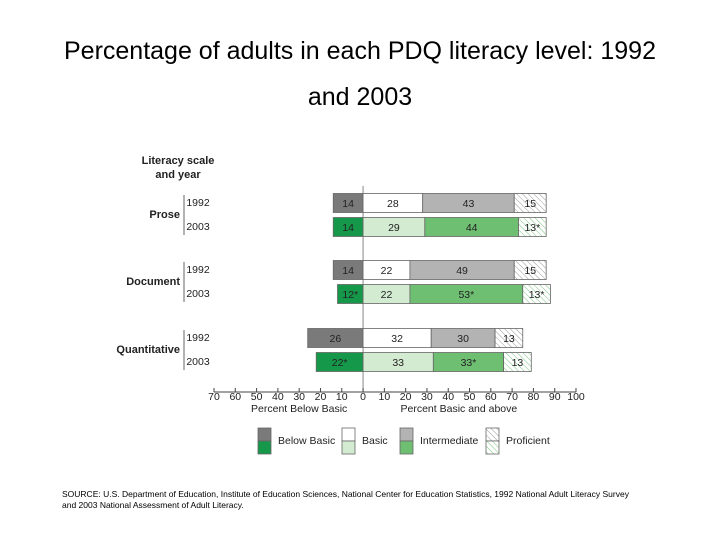 This screenshot has height=540, width=720. What do you see at coordinates (534, 397) in the screenshot?
I see `x-tick-label: 80` at bounding box center [534, 397].